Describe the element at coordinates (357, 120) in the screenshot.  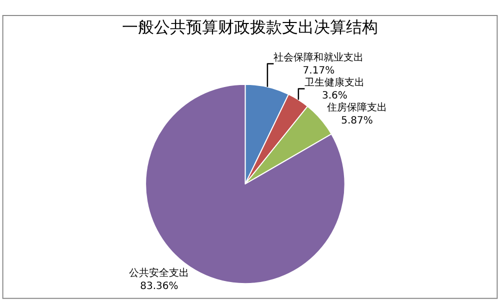
I see `data-label: 5.87%` at that location.